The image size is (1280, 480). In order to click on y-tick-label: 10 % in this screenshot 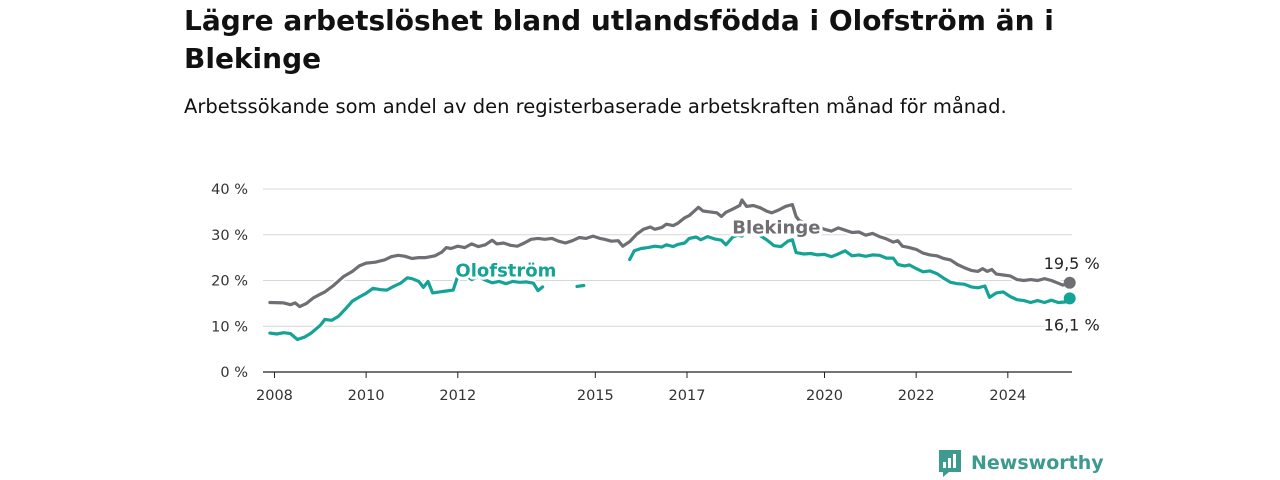, I will do `click(229, 327)`.